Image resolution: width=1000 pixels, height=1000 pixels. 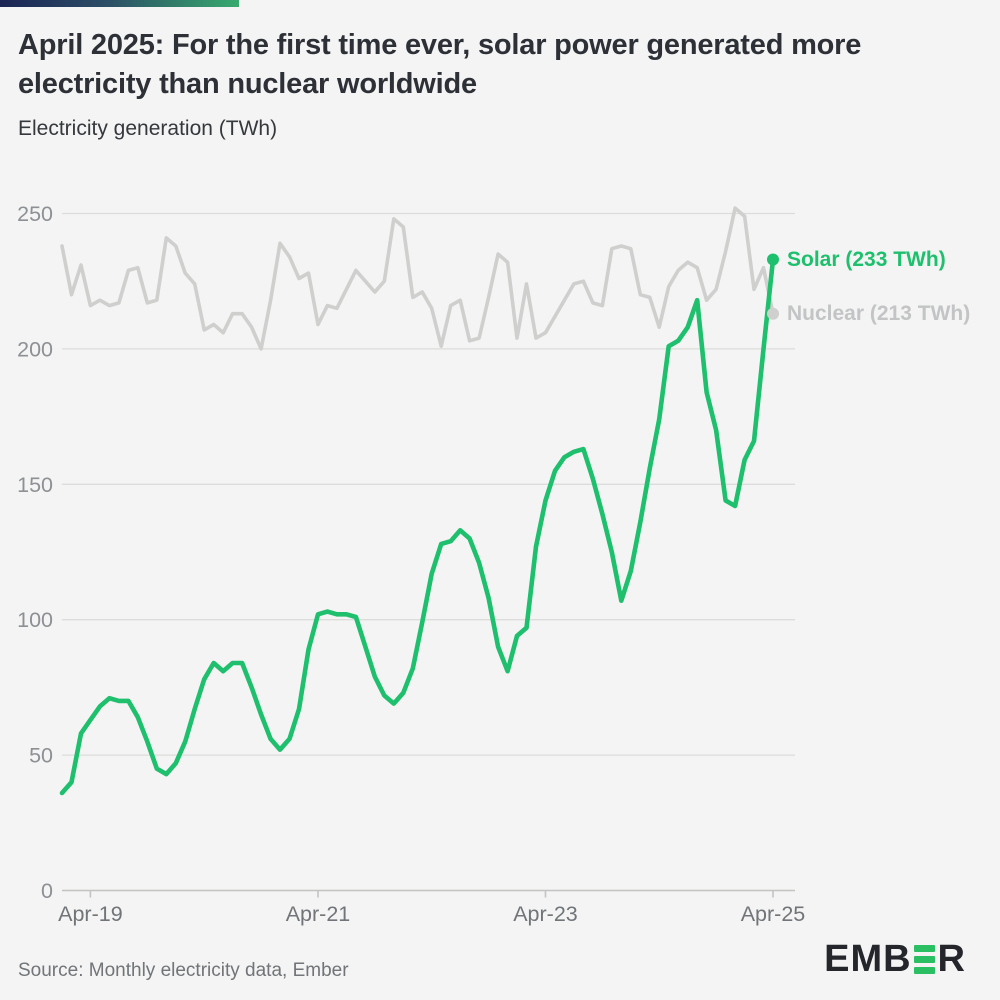 What do you see at coordinates (924, 959) in the screenshot?
I see `logo-e-bars-icon` at bounding box center [924, 959].